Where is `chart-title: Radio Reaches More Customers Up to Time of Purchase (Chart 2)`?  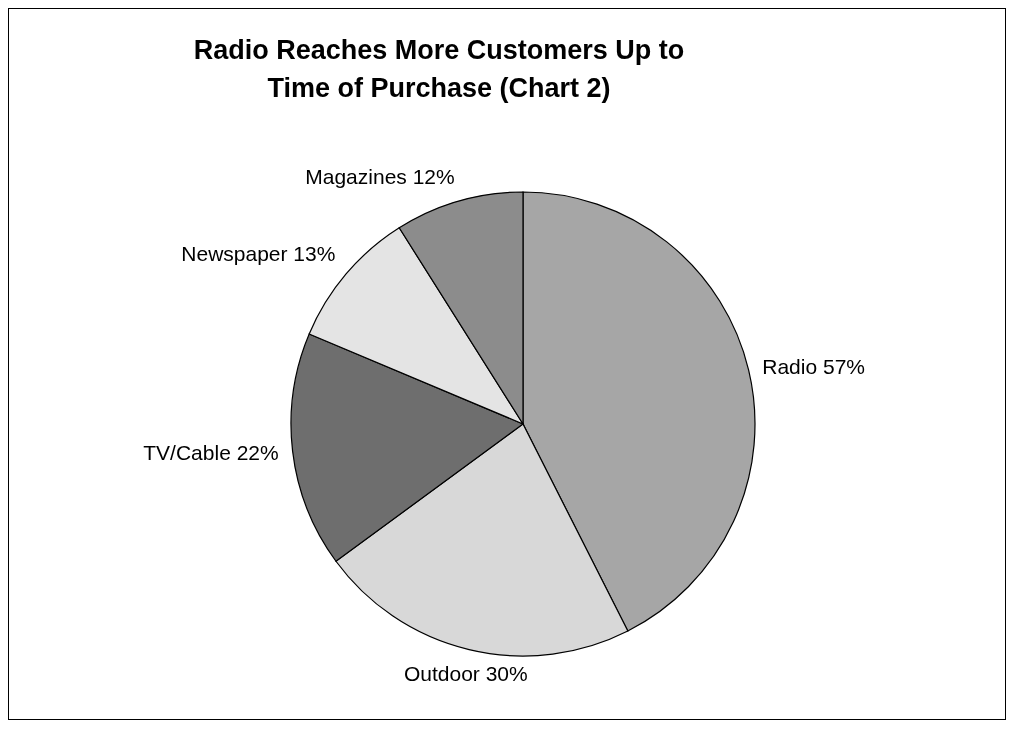
chart-title: Radio Reaches More Customers Up to Time of Purchase (Chart 2) is located at coordinates (439, 69).